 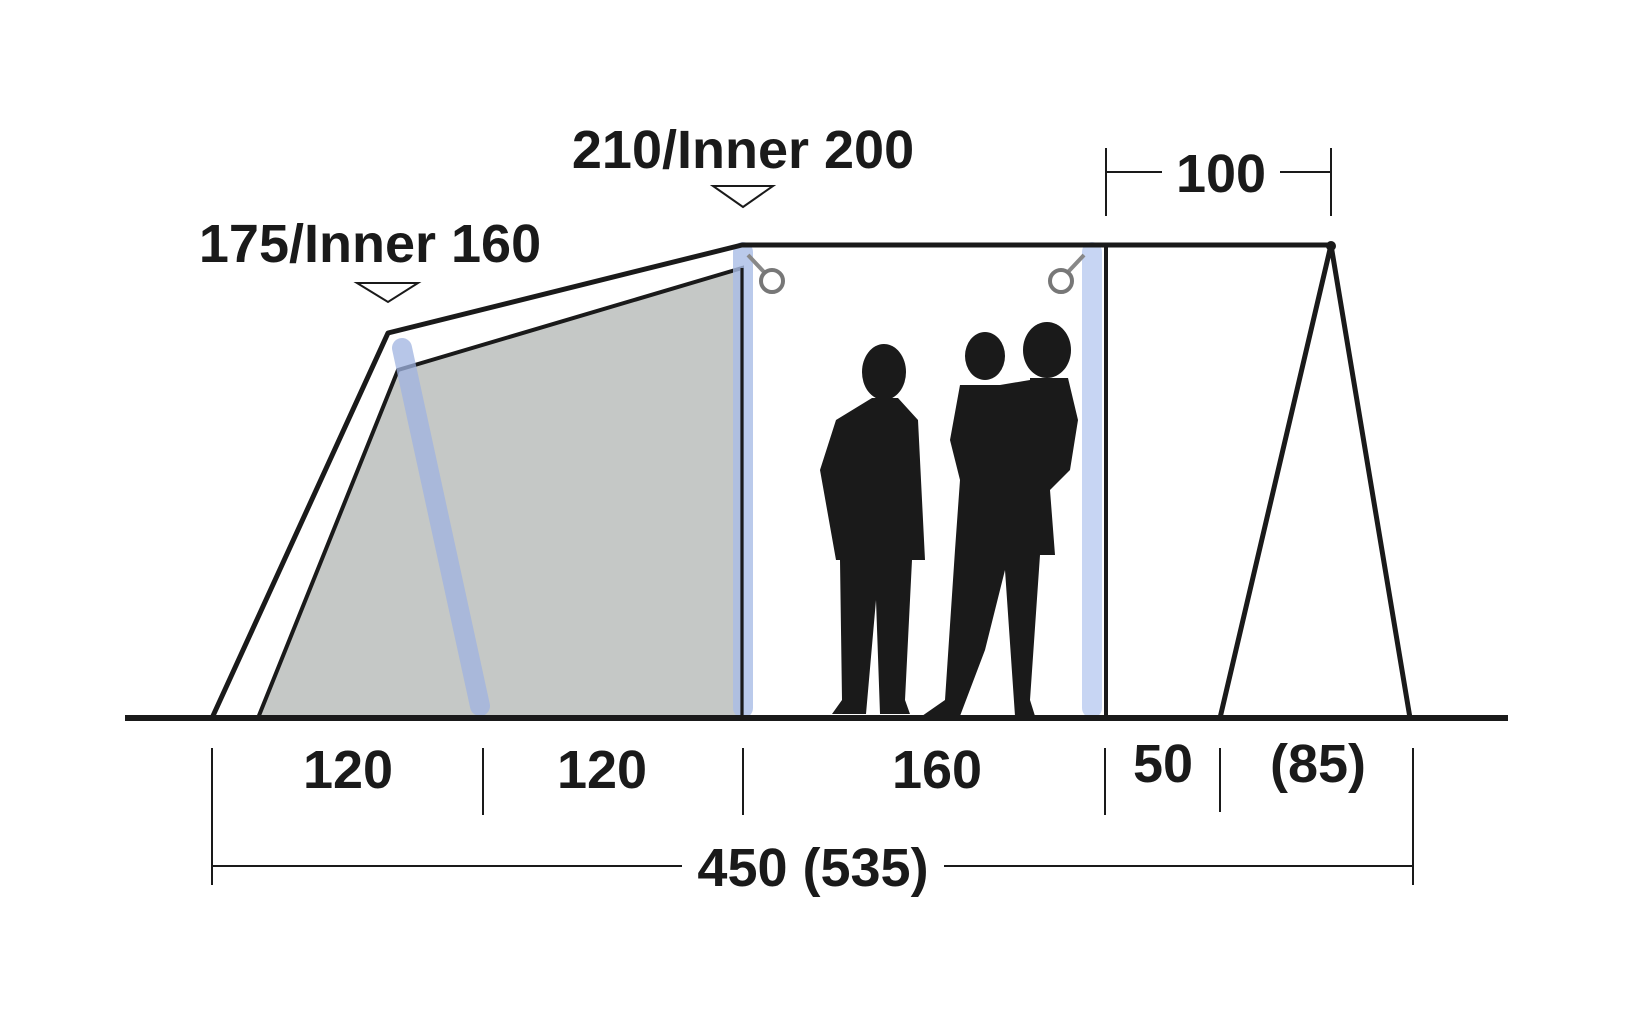 I want to click on total-length-label: 450 (535), so click(x=812, y=868).